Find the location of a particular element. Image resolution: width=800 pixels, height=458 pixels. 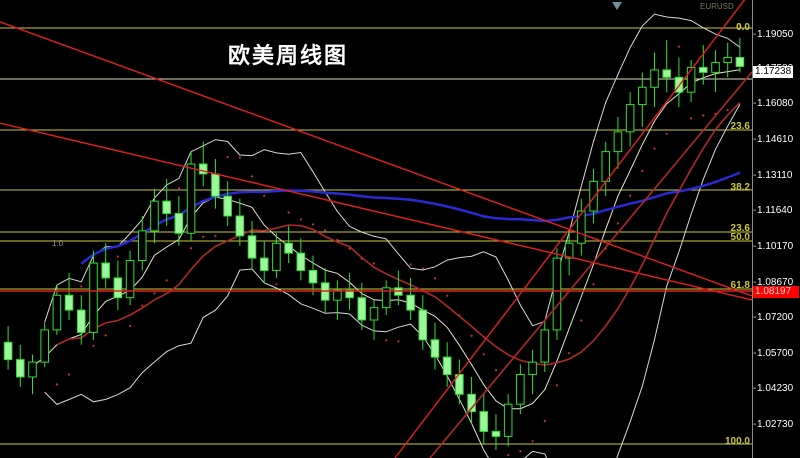

fibonacci-level-label: 61.8 is located at coordinates (740, 285).